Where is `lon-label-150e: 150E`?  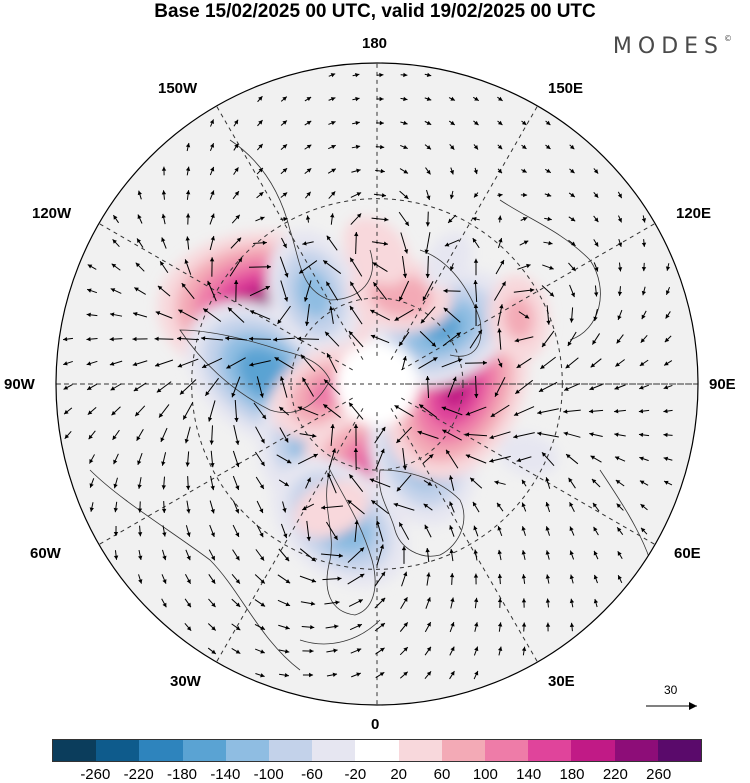
lon-label-150e: 150E is located at coordinates (566, 88).